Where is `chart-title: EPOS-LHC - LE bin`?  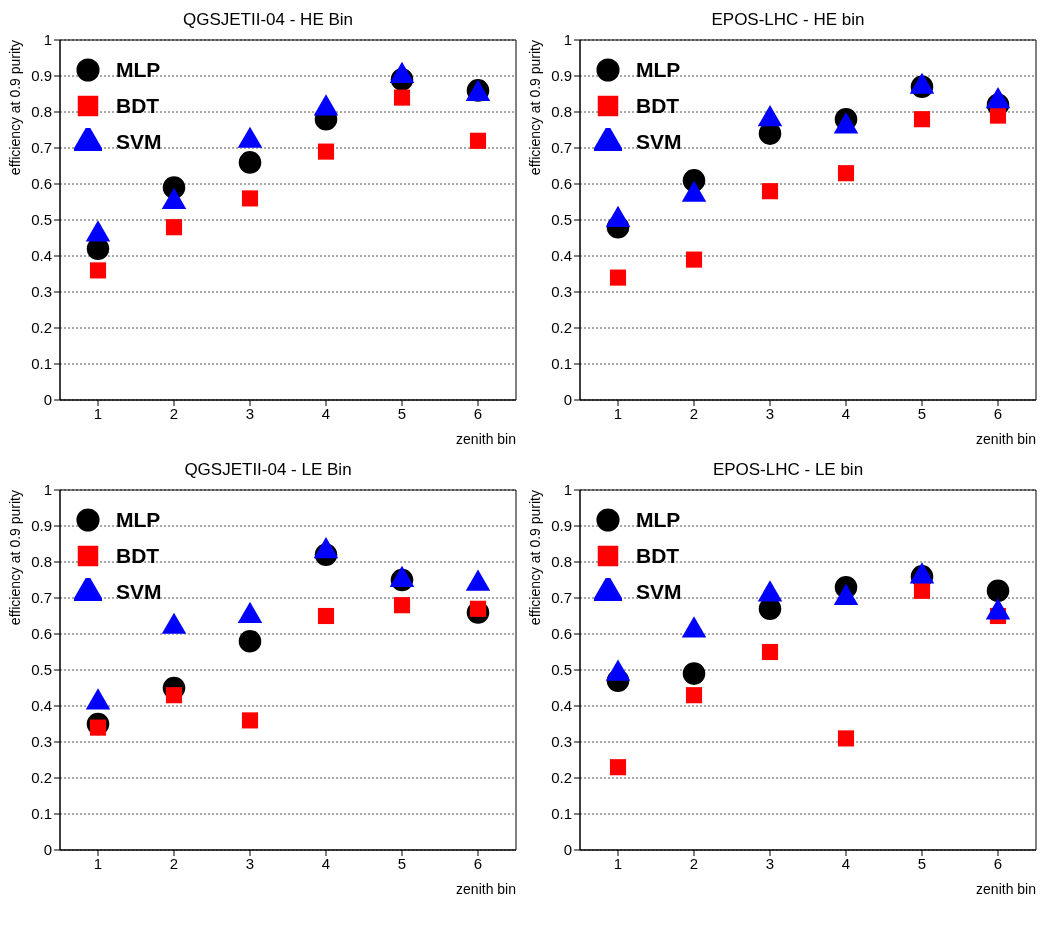 chart-title: EPOS-LHC - LE bin is located at coordinates (788, 470).